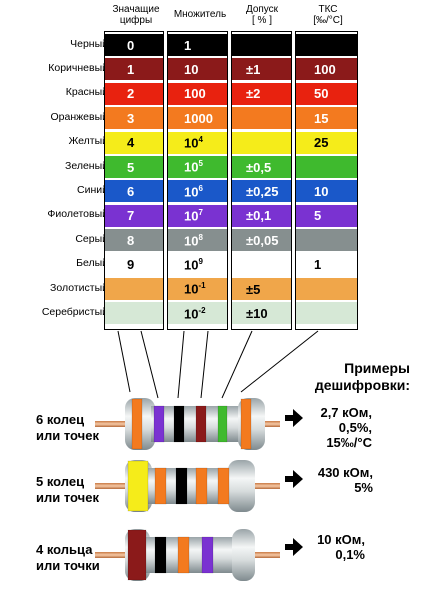 The image size is (428, 597). Describe the element at coordinates (318, 265) in the screenshot. I see `tks-value: 1` at that location.